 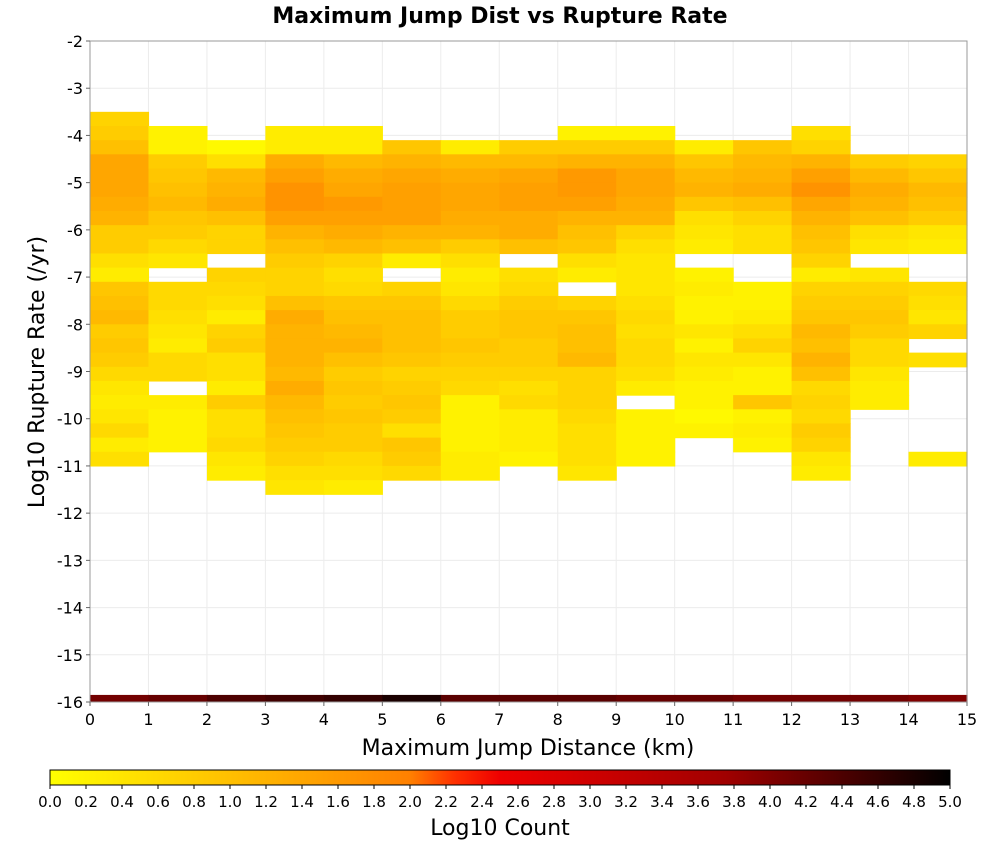 I want to click on colorbar-tick-label: 3.8, so click(x=734, y=802).